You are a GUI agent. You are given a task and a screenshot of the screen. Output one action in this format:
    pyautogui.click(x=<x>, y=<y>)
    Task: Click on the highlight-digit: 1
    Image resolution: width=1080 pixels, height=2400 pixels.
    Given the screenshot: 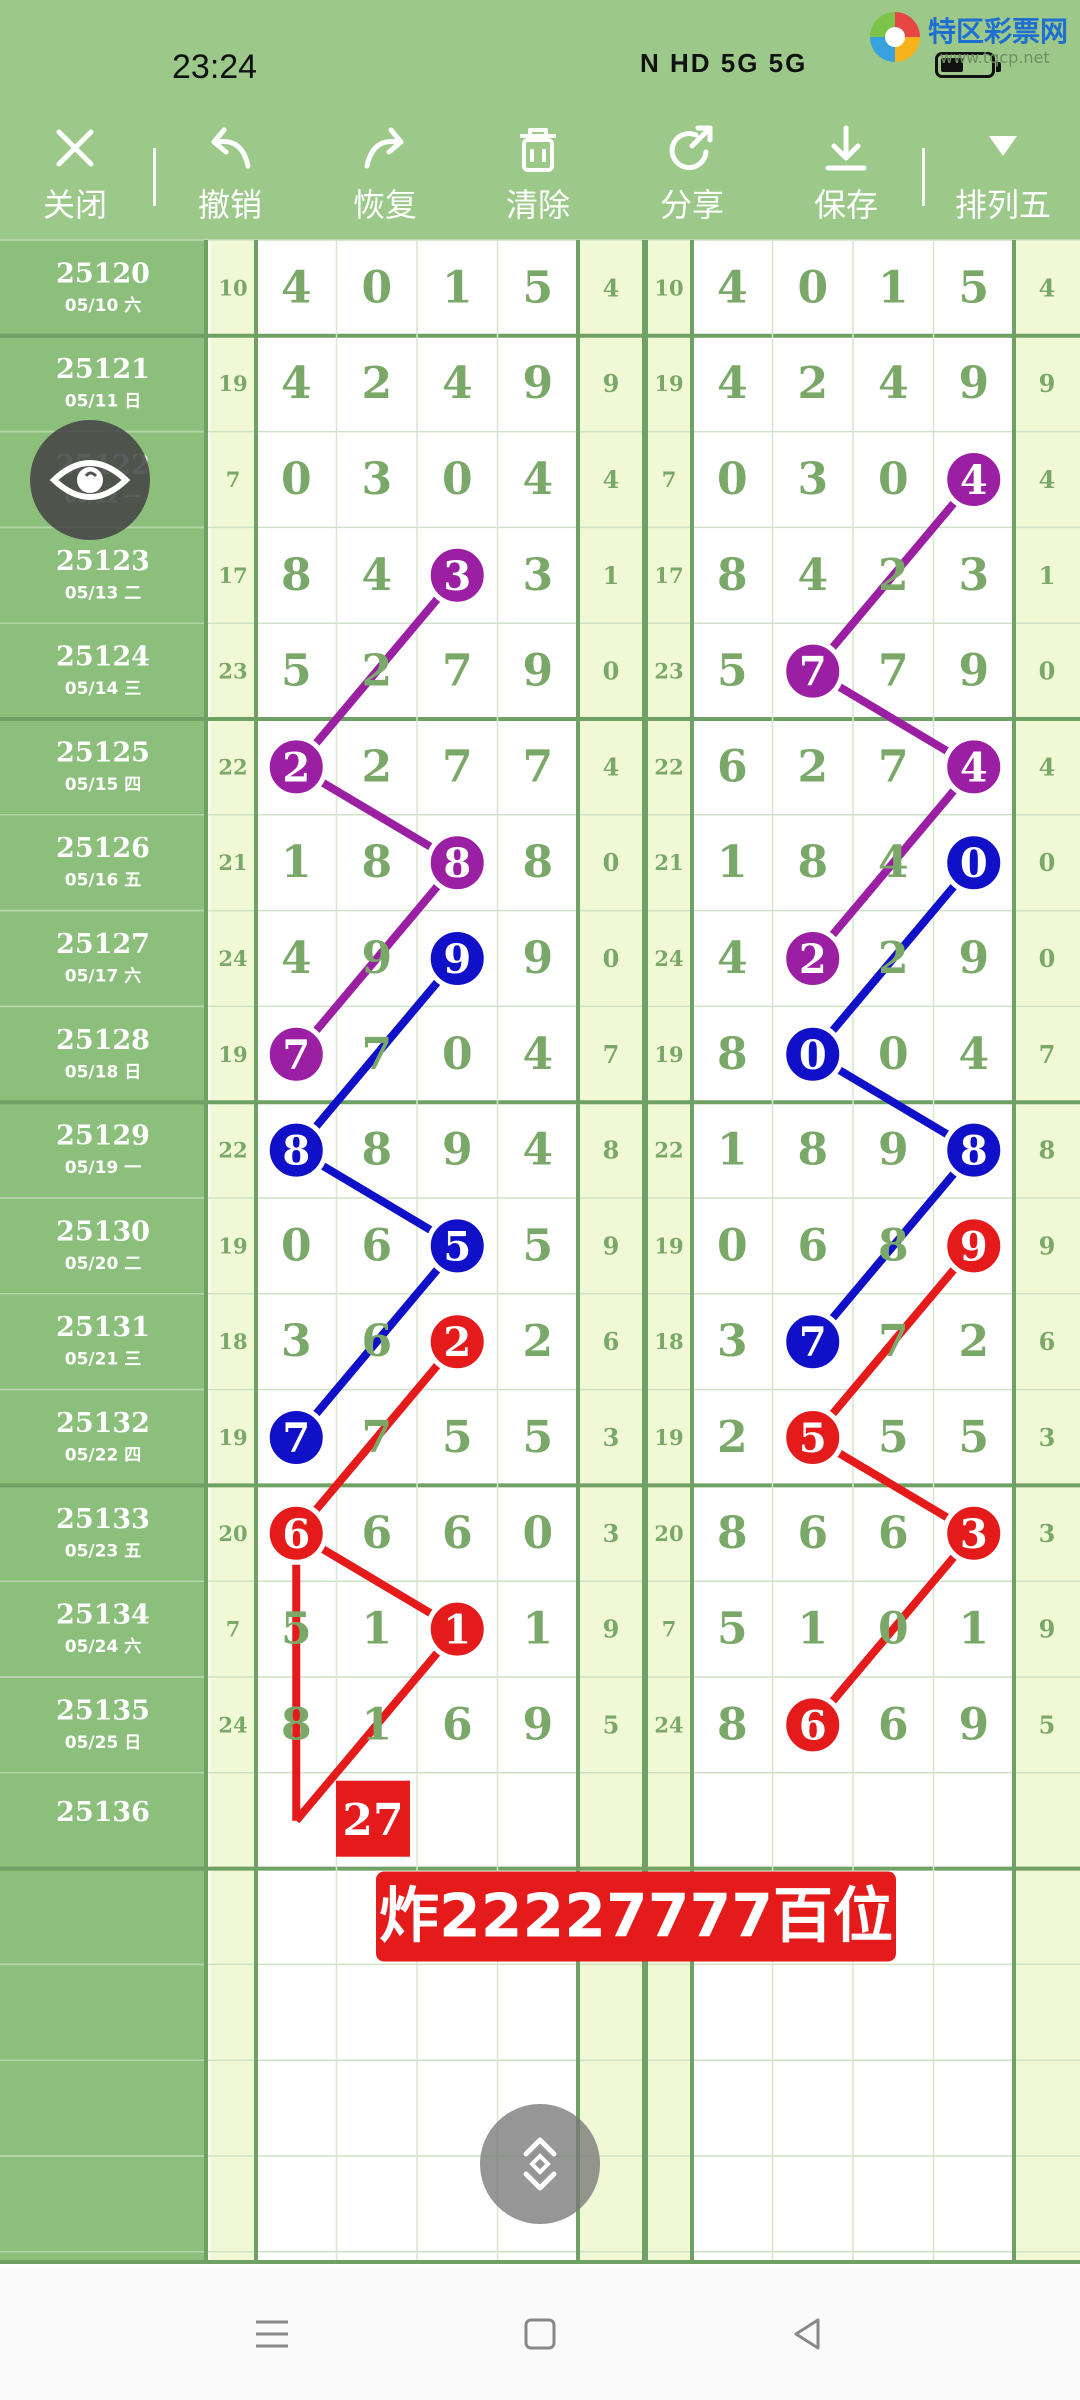 What is the action you would take?
    pyautogui.click(x=457, y=1630)
    